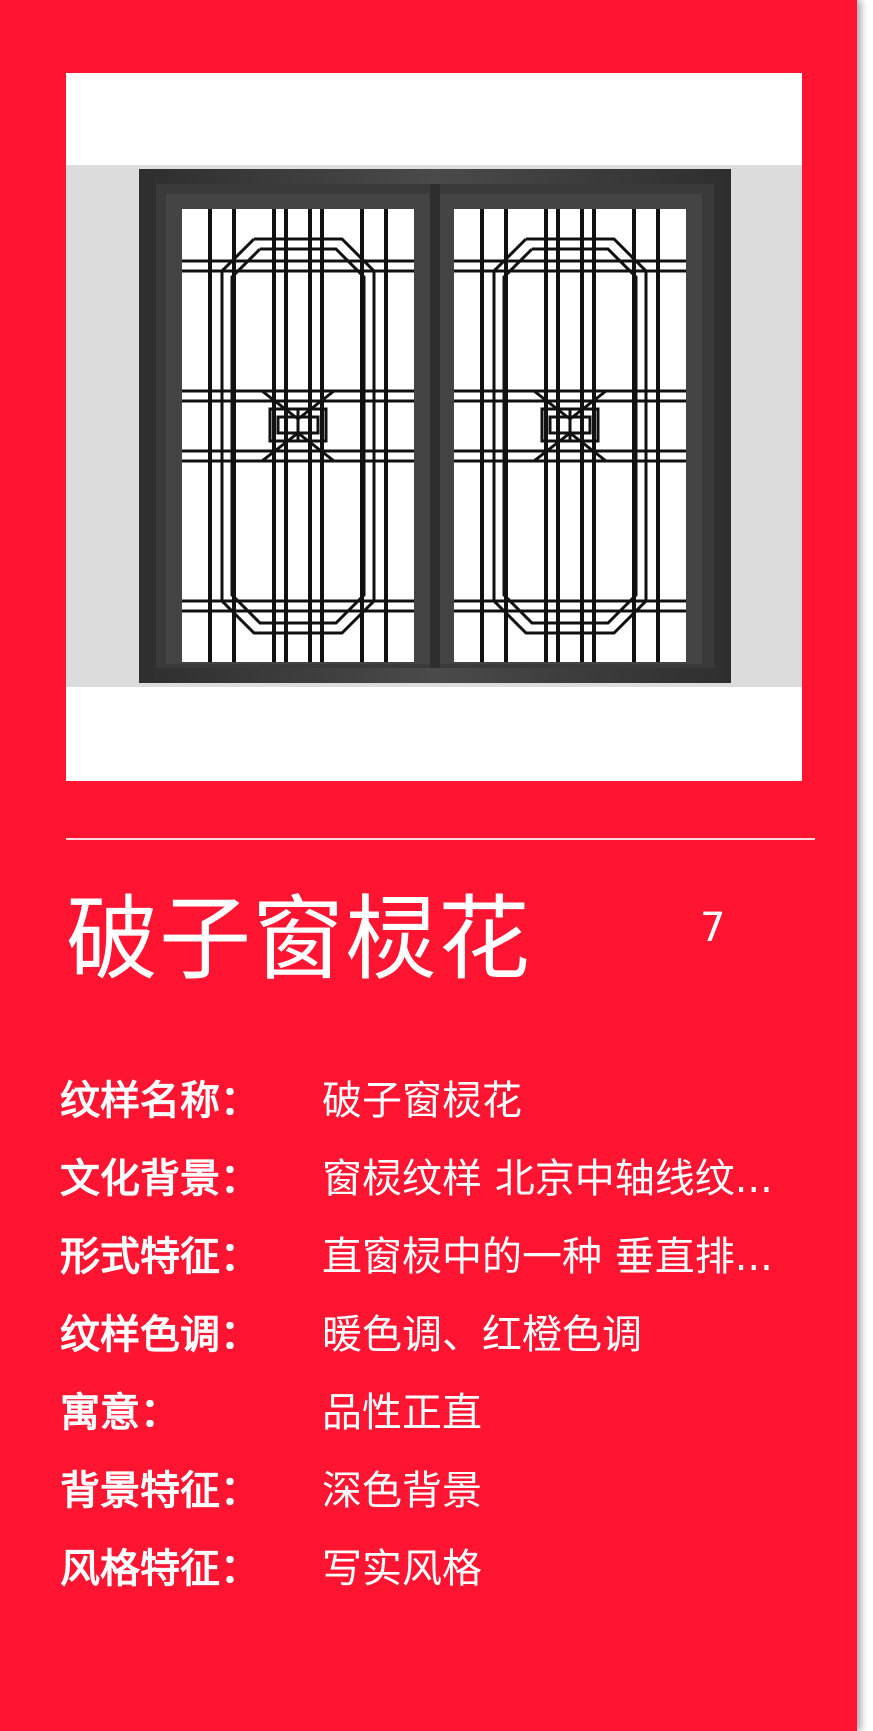  Describe the element at coordinates (402, 1491) in the screenshot. I see `attr-value: 深色背景` at that location.